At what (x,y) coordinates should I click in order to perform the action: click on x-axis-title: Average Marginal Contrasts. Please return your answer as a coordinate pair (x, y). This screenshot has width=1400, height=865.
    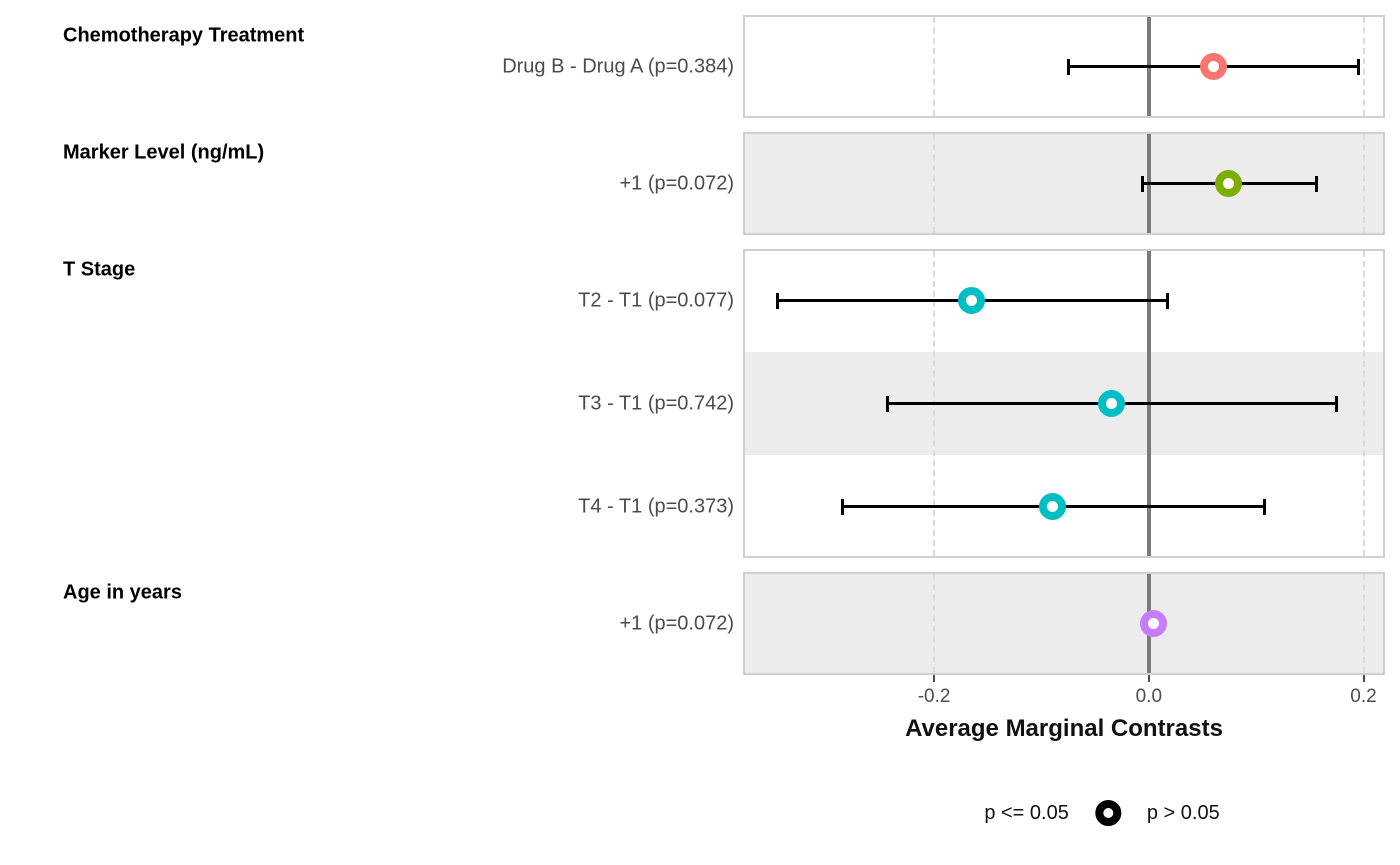
    Looking at the image, I should click on (1064, 728).